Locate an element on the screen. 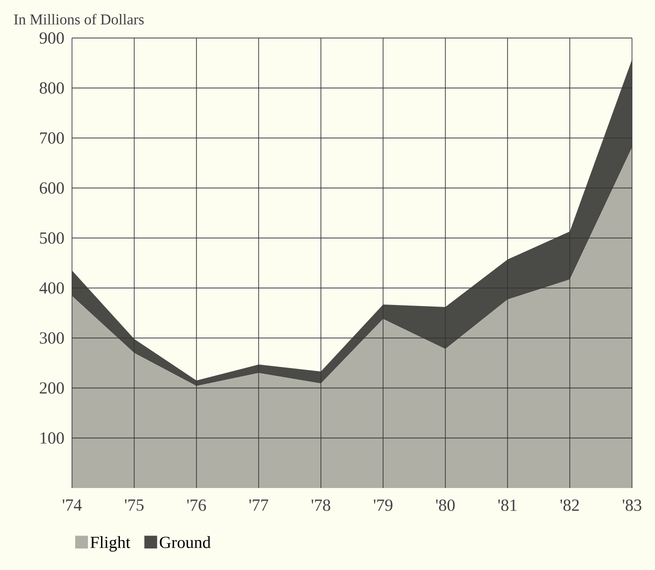 Image resolution: width=655 pixels, height=570 pixels. x-tick-label: '78 is located at coordinates (321, 505).